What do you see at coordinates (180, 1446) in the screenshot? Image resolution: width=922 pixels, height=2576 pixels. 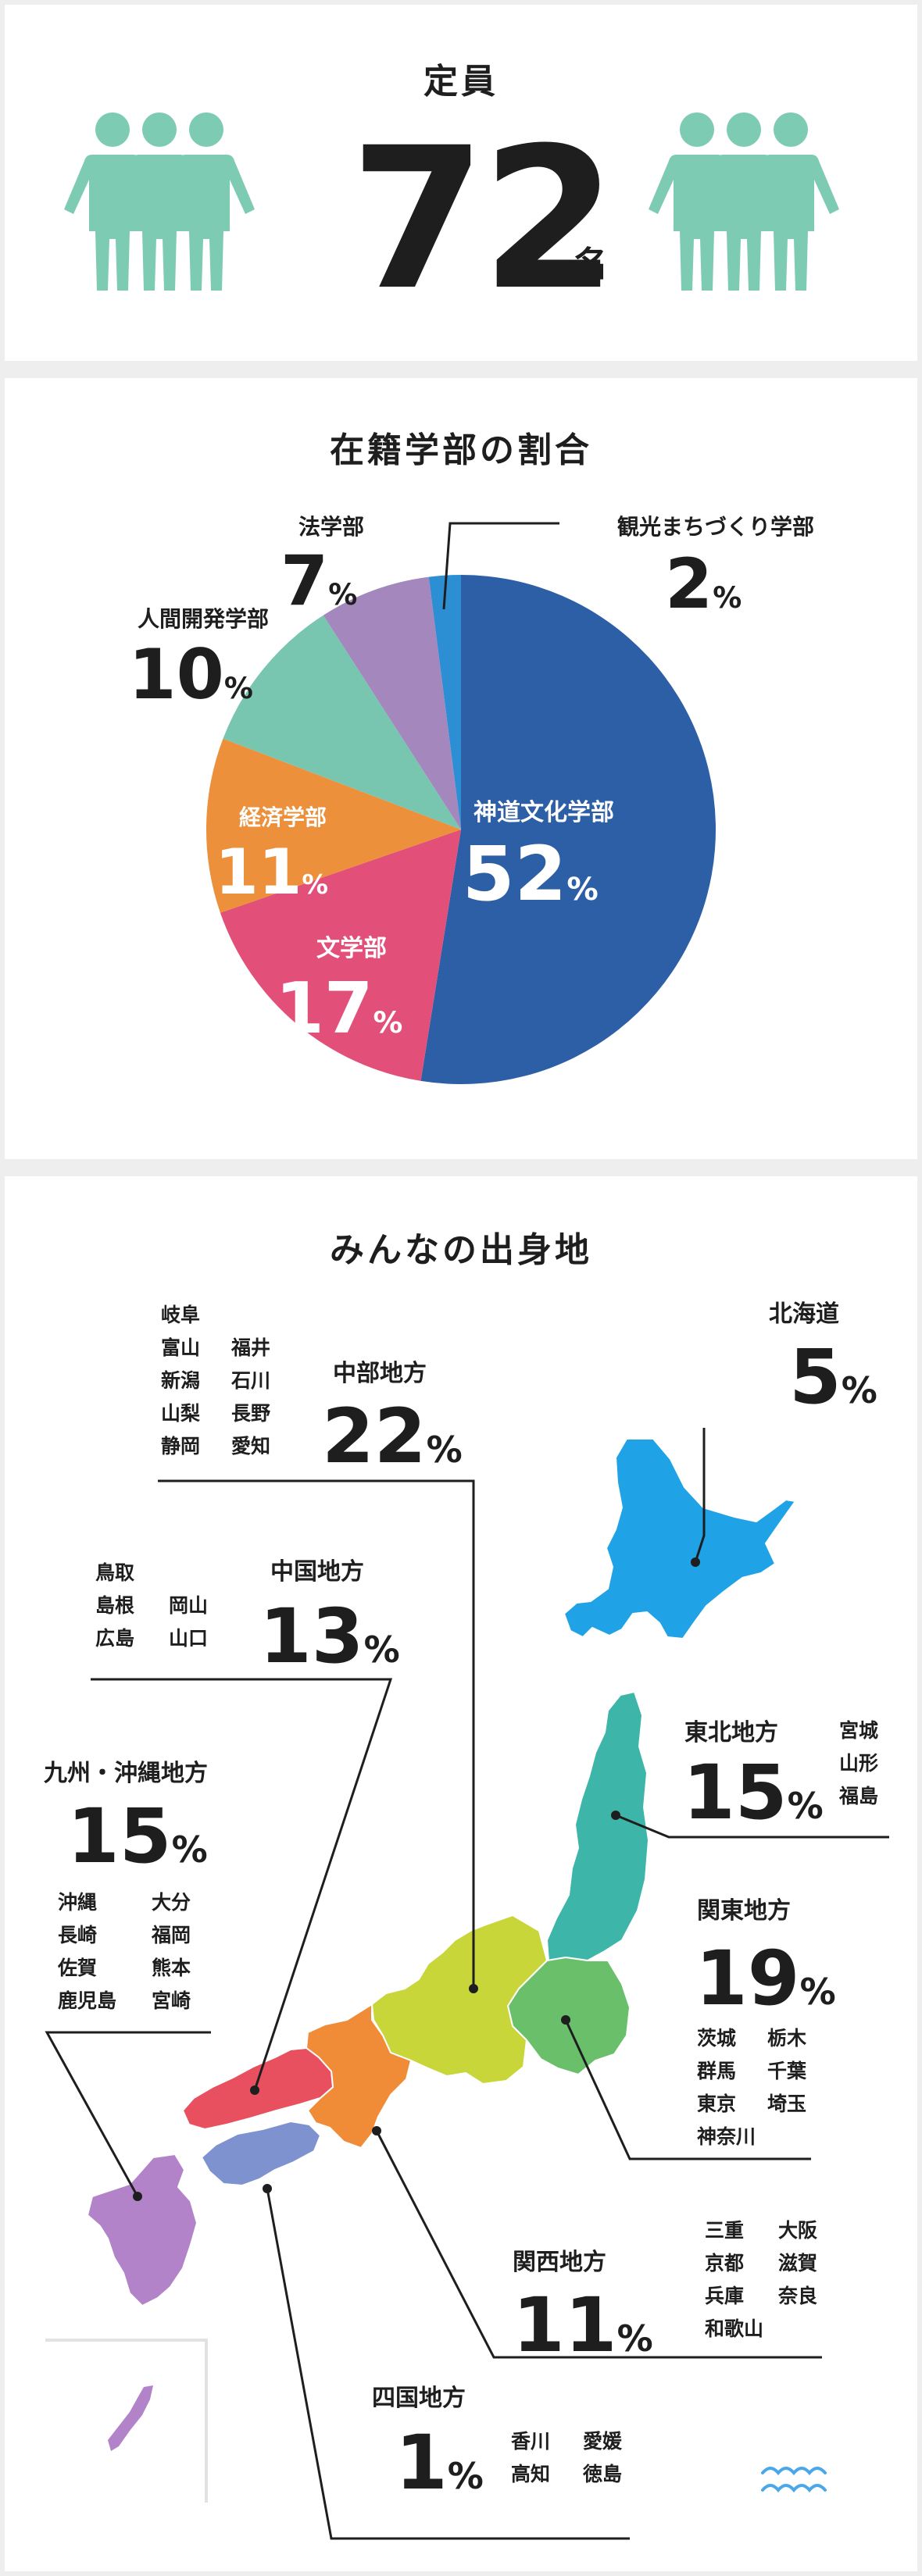 I see `prefecture-3-7: 静岡` at bounding box center [180, 1446].